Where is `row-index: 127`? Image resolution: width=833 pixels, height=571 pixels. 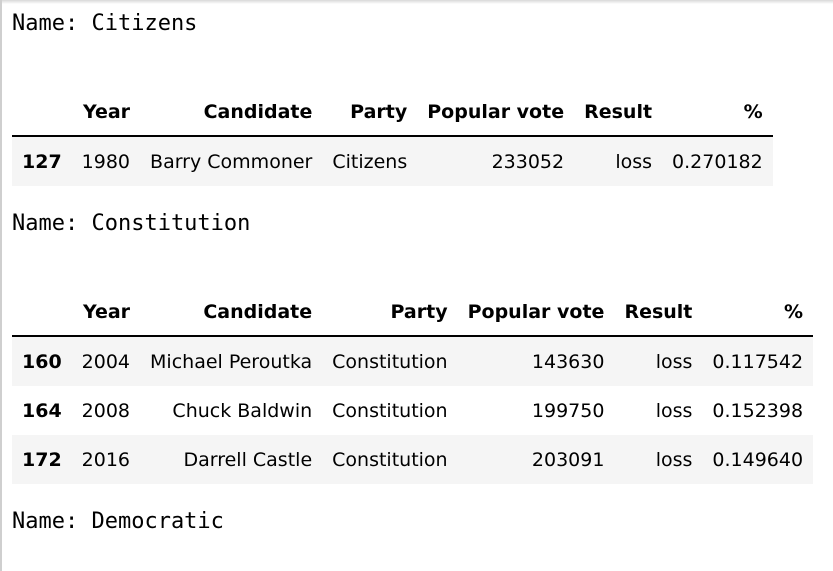 row-index: 127 is located at coordinates (42, 161).